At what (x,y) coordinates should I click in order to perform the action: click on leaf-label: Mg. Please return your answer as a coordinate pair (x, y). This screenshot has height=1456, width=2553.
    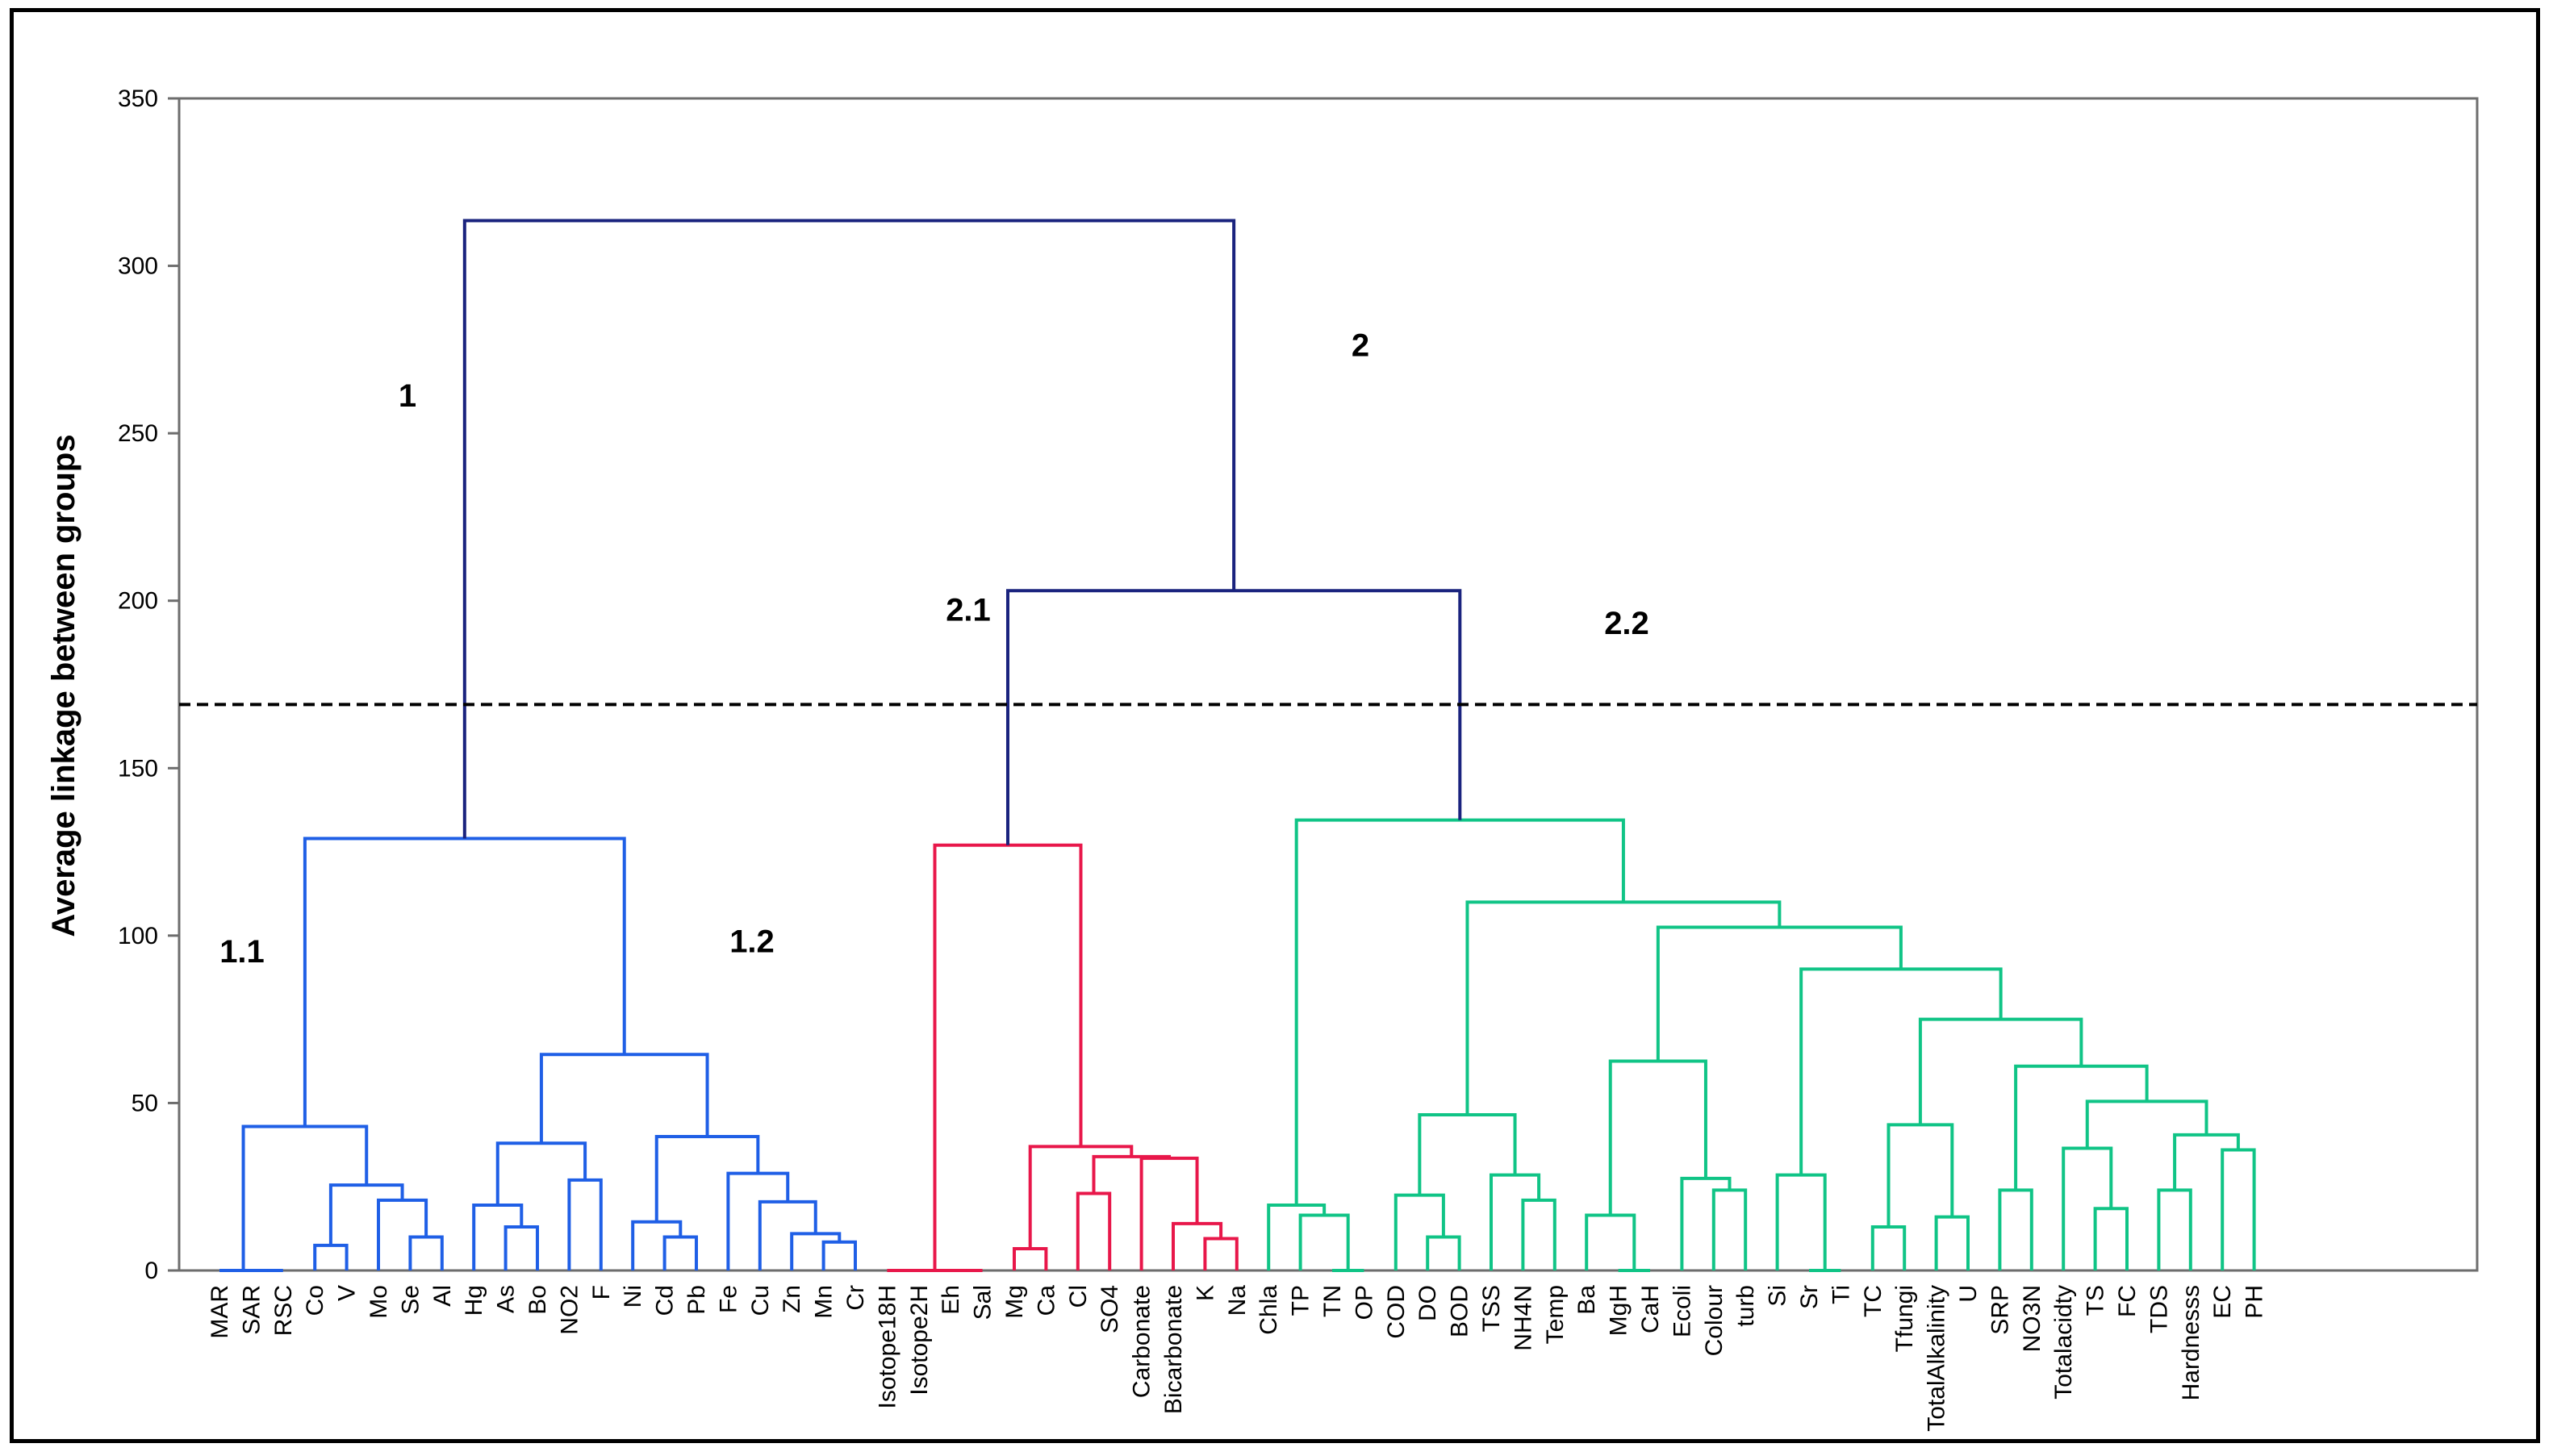
    Looking at the image, I should click on (1015, 1302).